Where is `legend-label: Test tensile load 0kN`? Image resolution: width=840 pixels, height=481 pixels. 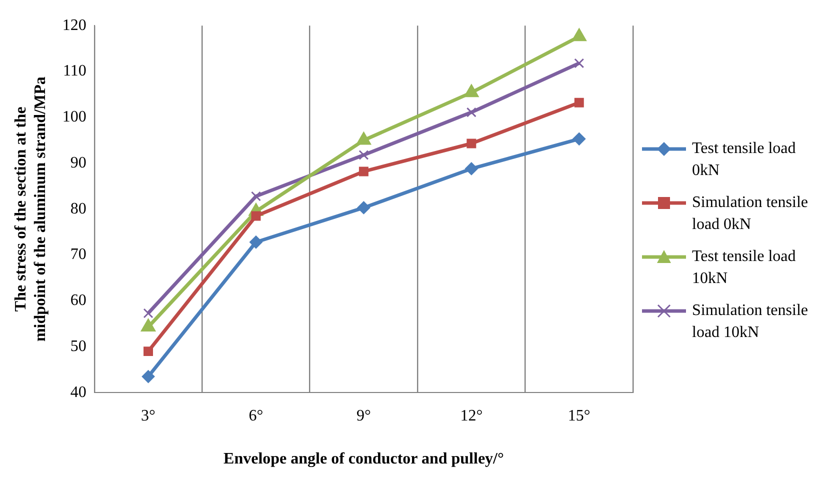 legend-label: Test tensile load 0kN is located at coordinates (744, 159).